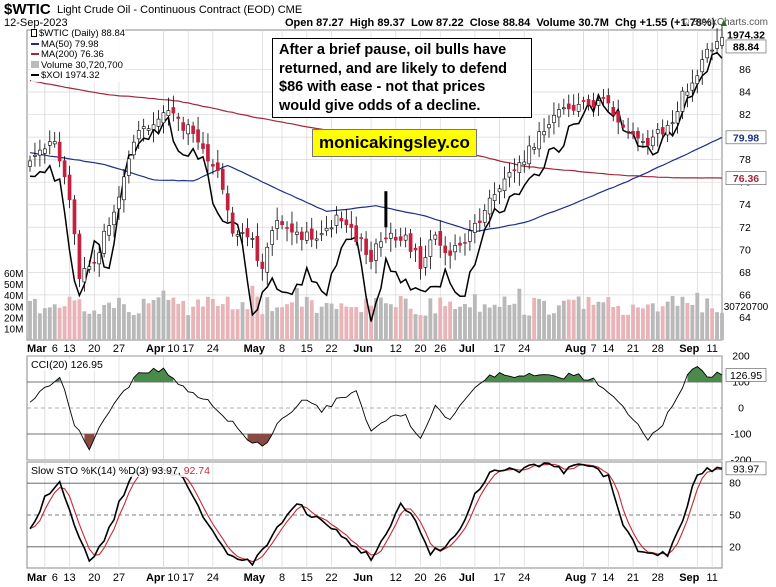 This screenshot has width=776, height=587. Describe the element at coordinates (633, 578) in the screenshot. I see `sto-x-day-label: 21` at that location.